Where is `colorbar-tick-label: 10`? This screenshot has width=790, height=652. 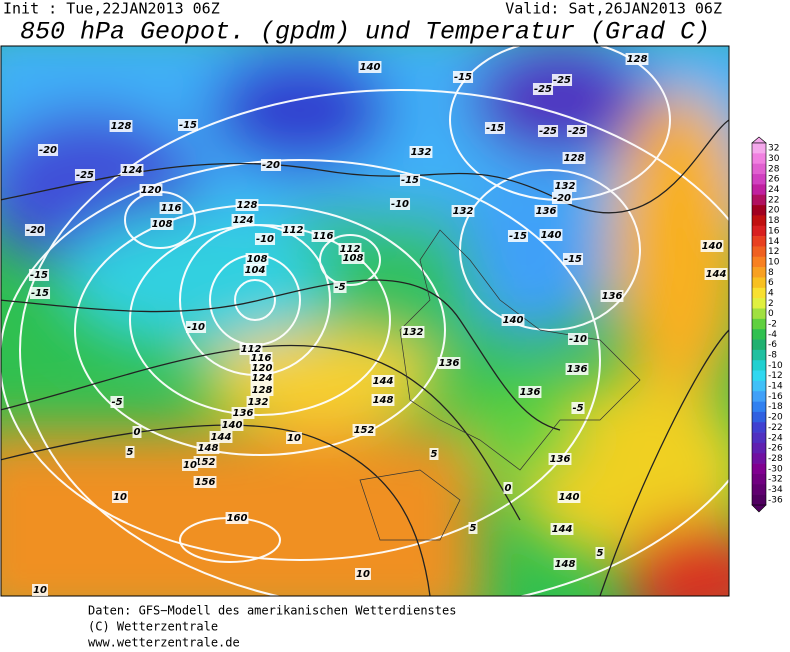
colorbar-tick-label: 10 is located at coordinates (774, 262).